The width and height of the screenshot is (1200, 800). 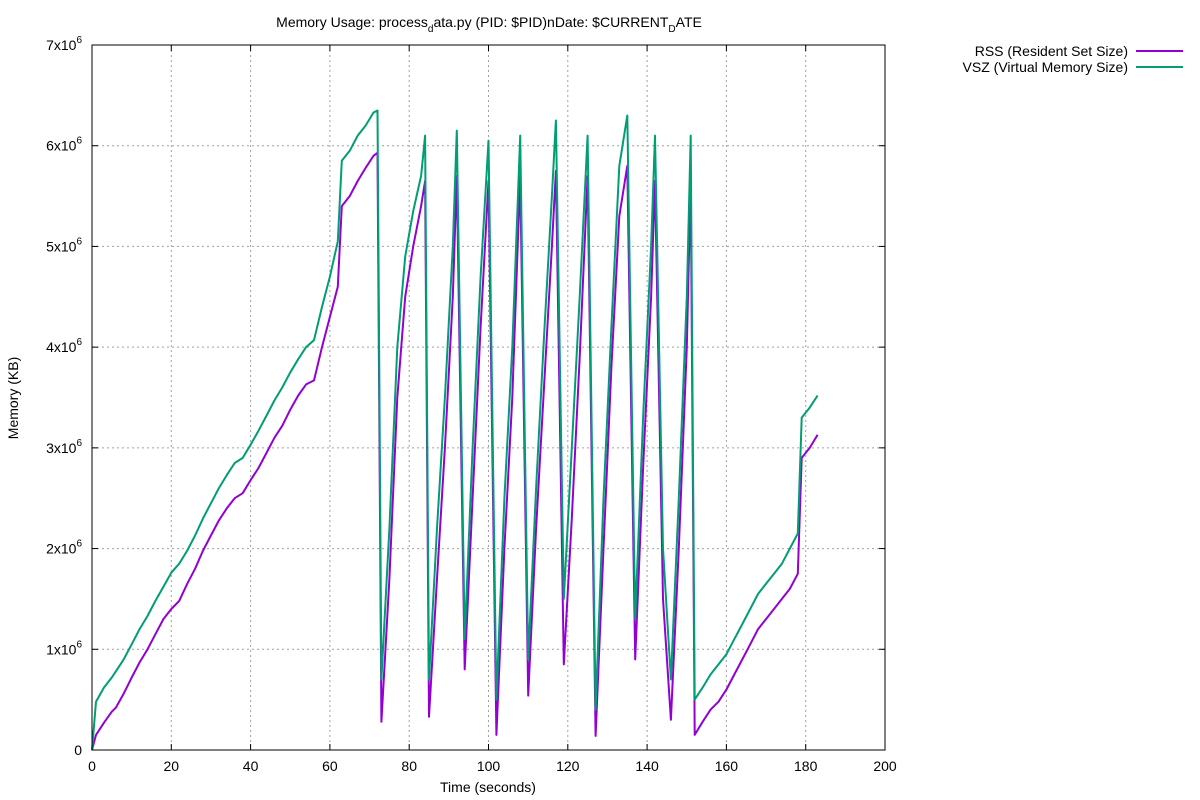 I want to click on x-tick-label: 100, so click(x=489, y=766).